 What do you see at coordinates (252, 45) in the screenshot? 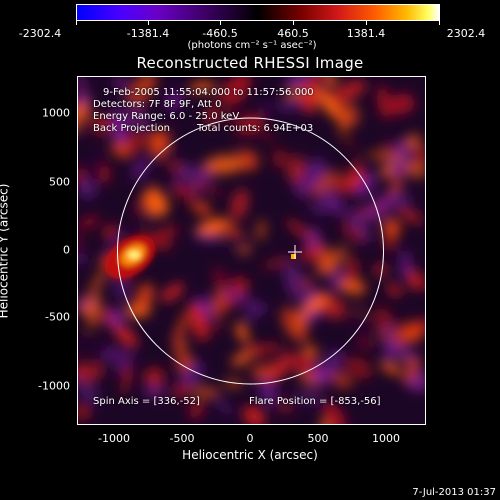
I see `colorbar-unit-label: (photons cm⁻² s⁻¹ asec⁻²)` at bounding box center [252, 45].